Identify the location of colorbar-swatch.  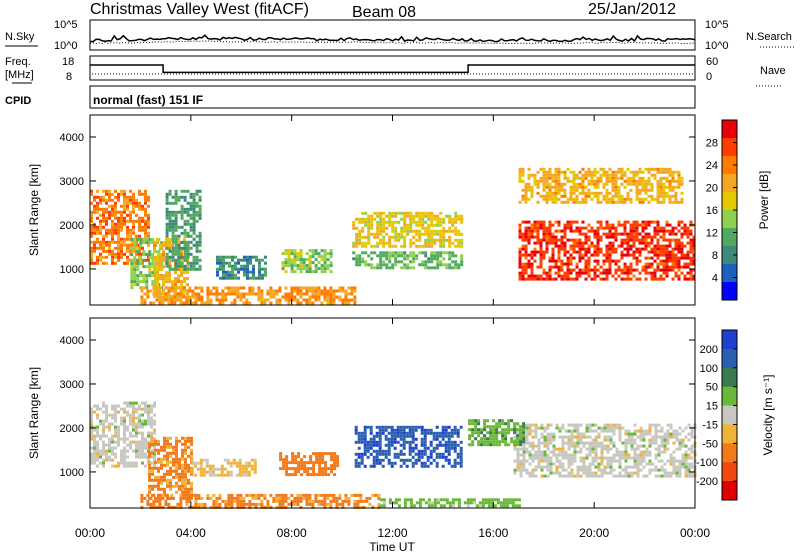
(729, 165).